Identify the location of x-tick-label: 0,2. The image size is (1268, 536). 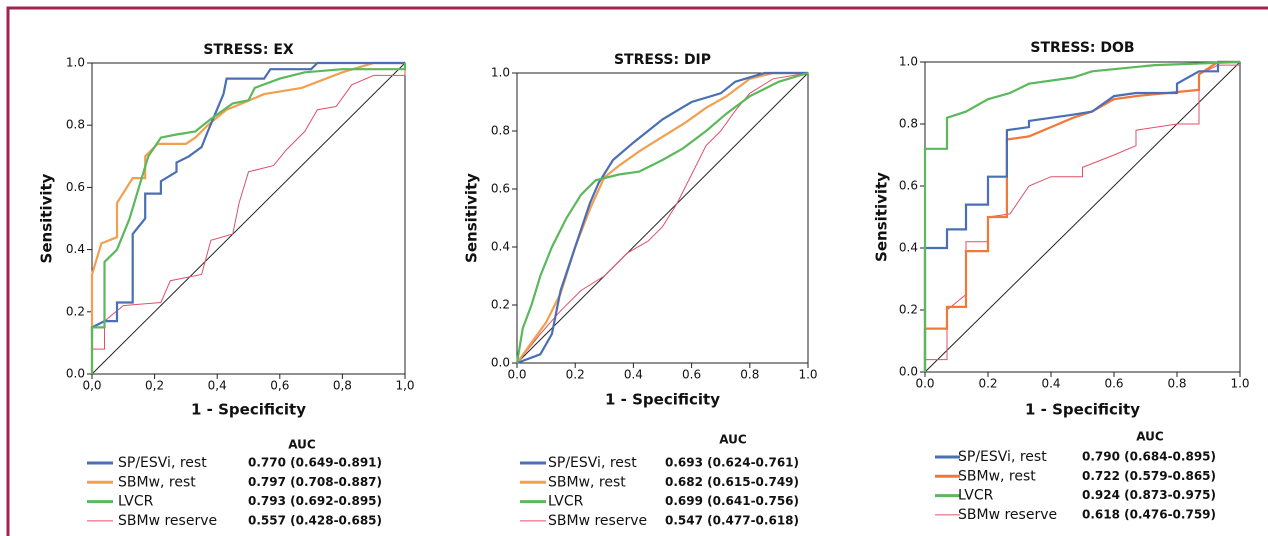
(154, 386).